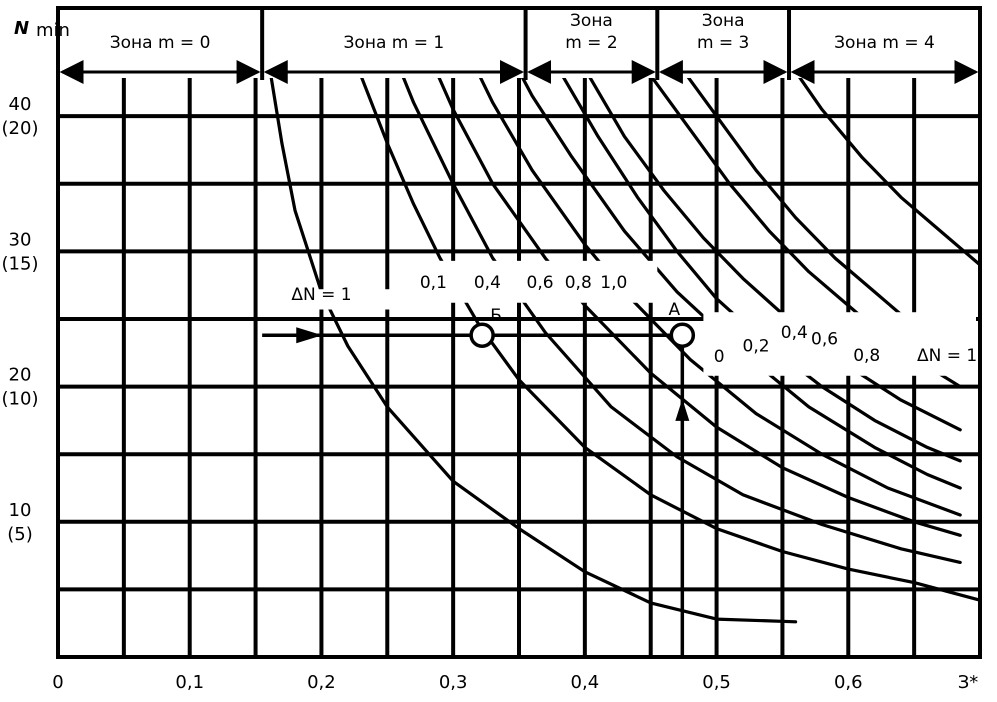 Image resolution: width=997 pixels, height=702 pixels. What do you see at coordinates (824, 340) in the screenshot?
I see `curve-label-9: 0,6` at bounding box center [824, 340].